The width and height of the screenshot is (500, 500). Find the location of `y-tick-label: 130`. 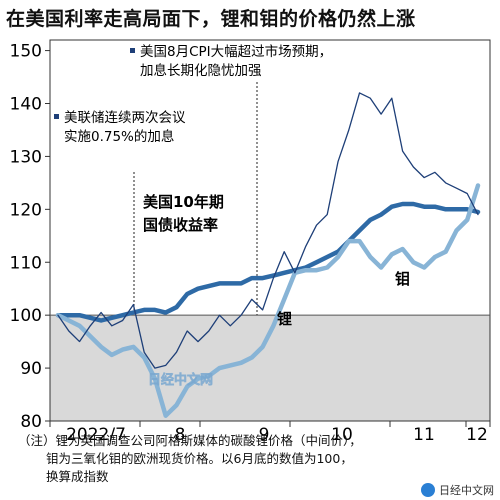

y-tick-label: 130 is located at coordinates (26, 157).